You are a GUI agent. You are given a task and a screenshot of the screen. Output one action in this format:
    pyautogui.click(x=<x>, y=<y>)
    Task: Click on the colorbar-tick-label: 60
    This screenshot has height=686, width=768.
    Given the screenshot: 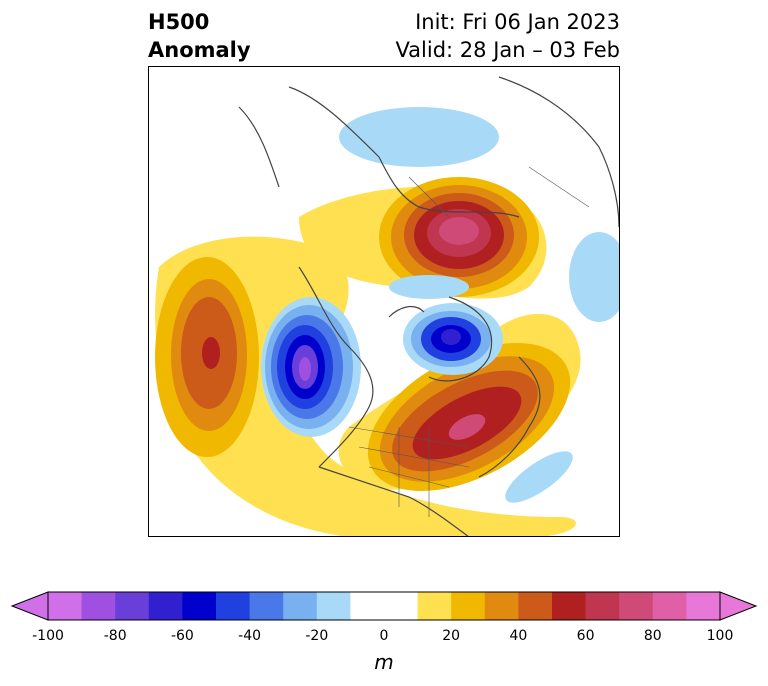 What is the action you would take?
    pyautogui.click(x=585, y=636)
    